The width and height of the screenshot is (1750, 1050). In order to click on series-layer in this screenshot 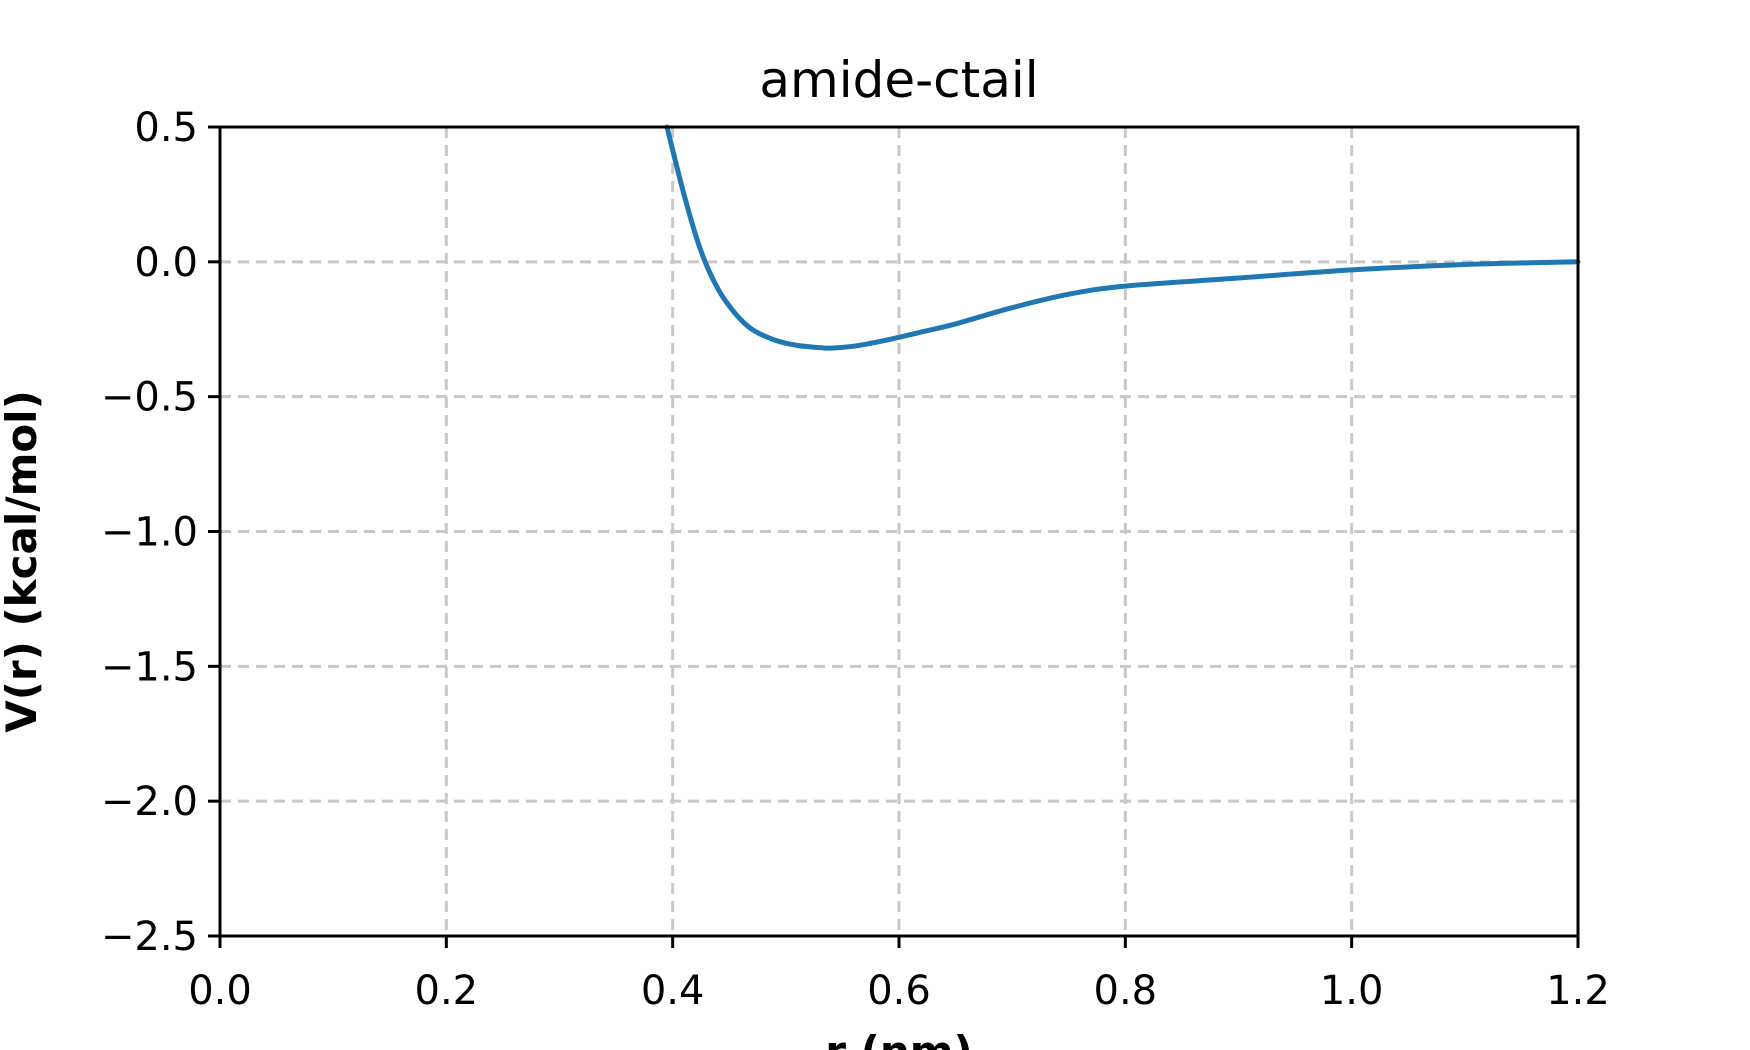, I will do `click(1122, 237)`.